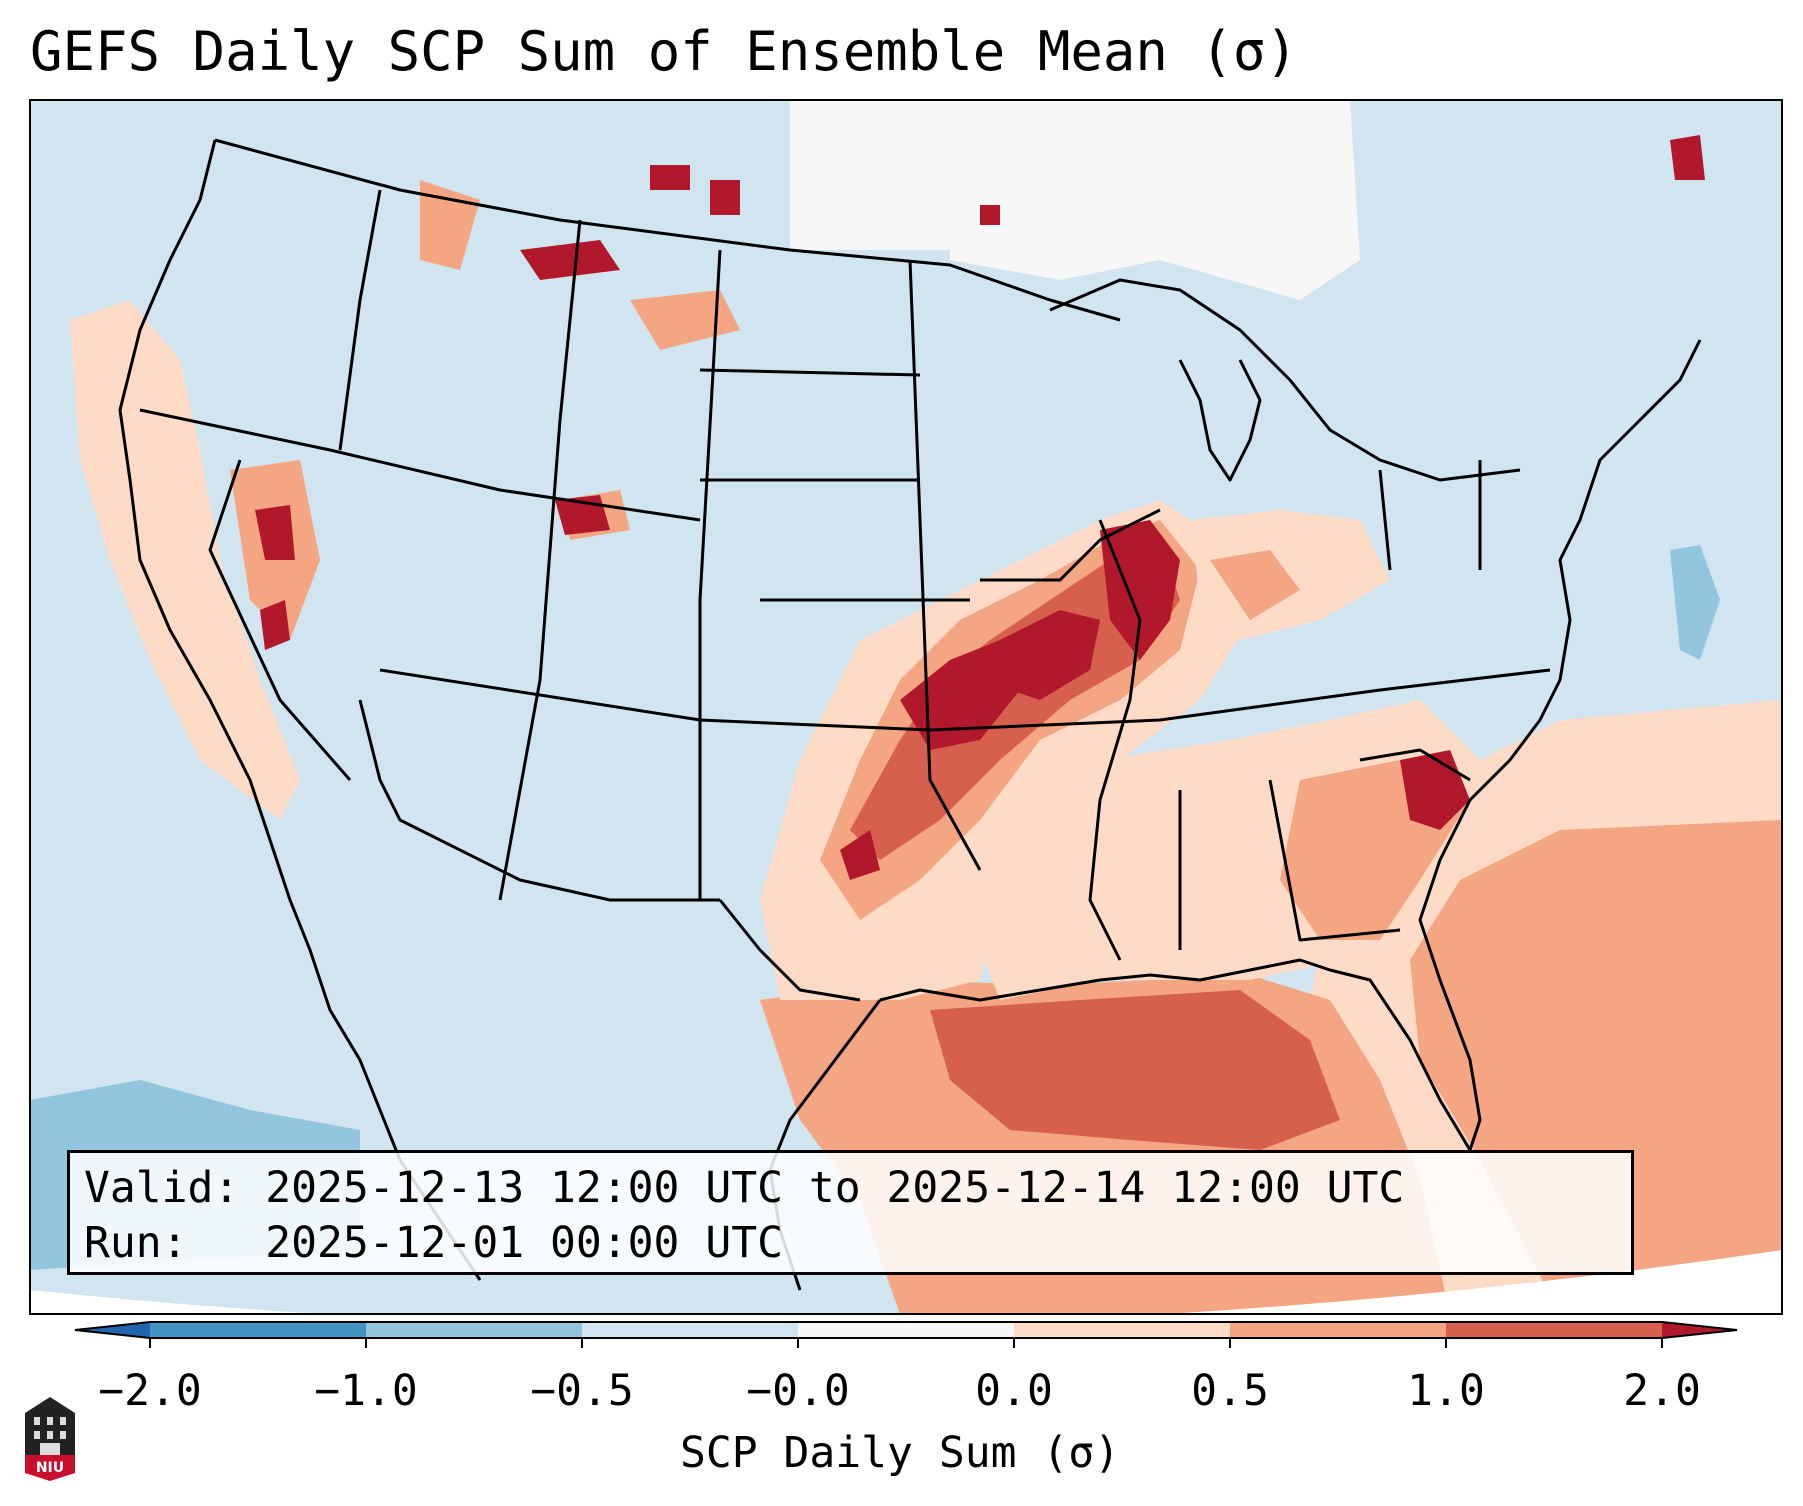  What do you see at coordinates (664, 51) in the screenshot?
I see `chart-title: GEFS Daily SCP Sum of Ensemble Mean (σ)` at bounding box center [664, 51].